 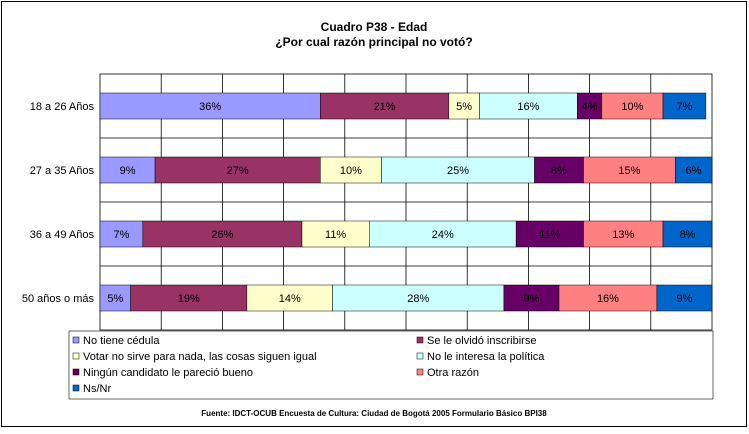 I want to click on data-label: 24%, so click(x=443, y=235).